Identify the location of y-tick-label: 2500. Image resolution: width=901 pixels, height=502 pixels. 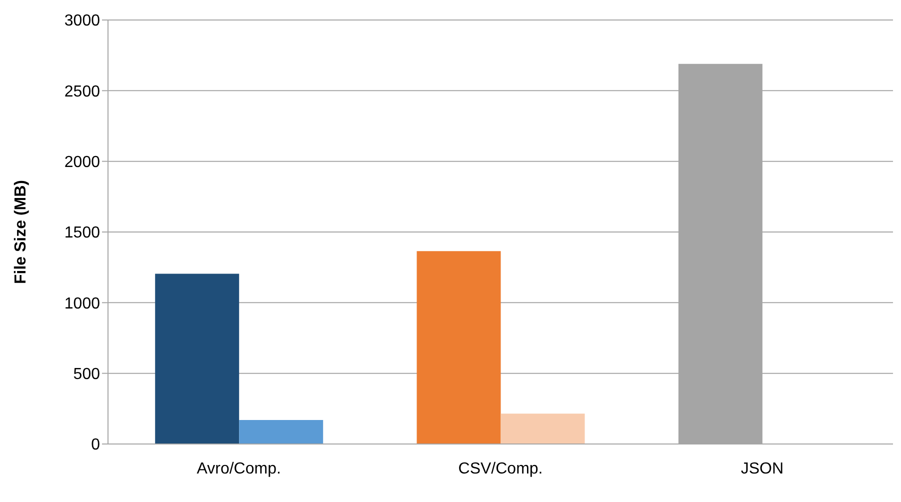
(82, 91).